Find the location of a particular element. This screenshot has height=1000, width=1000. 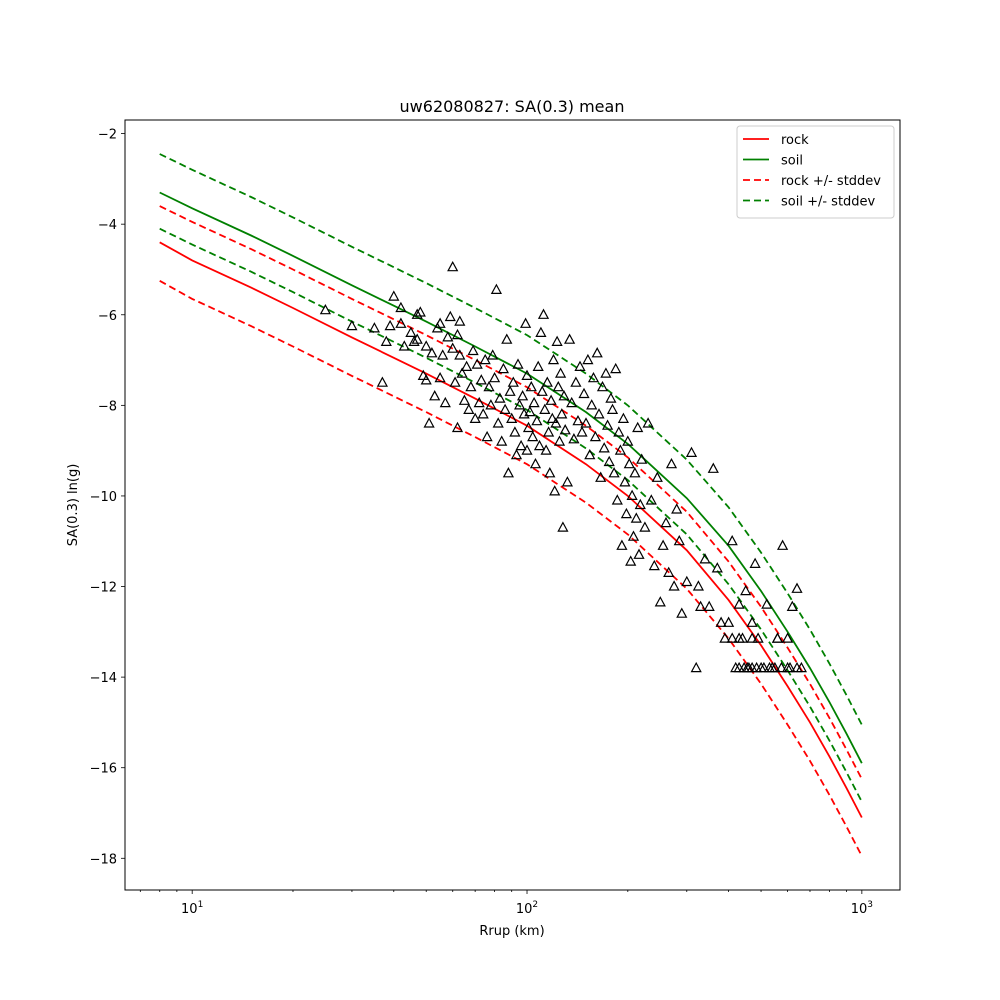

y-tick-label: −12 is located at coordinates (103, 588).